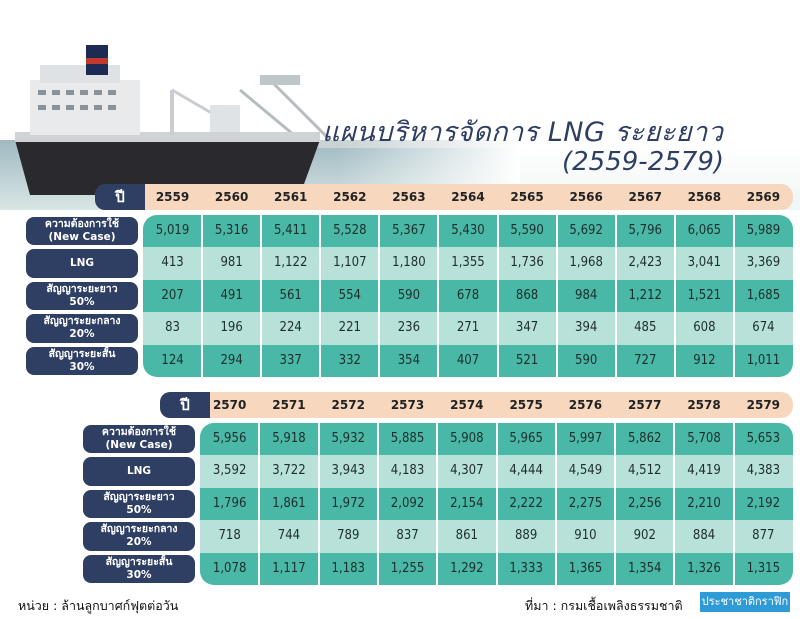 The width and height of the screenshot is (800, 619). I want to click on table-cell: 5,997, so click(585, 438).